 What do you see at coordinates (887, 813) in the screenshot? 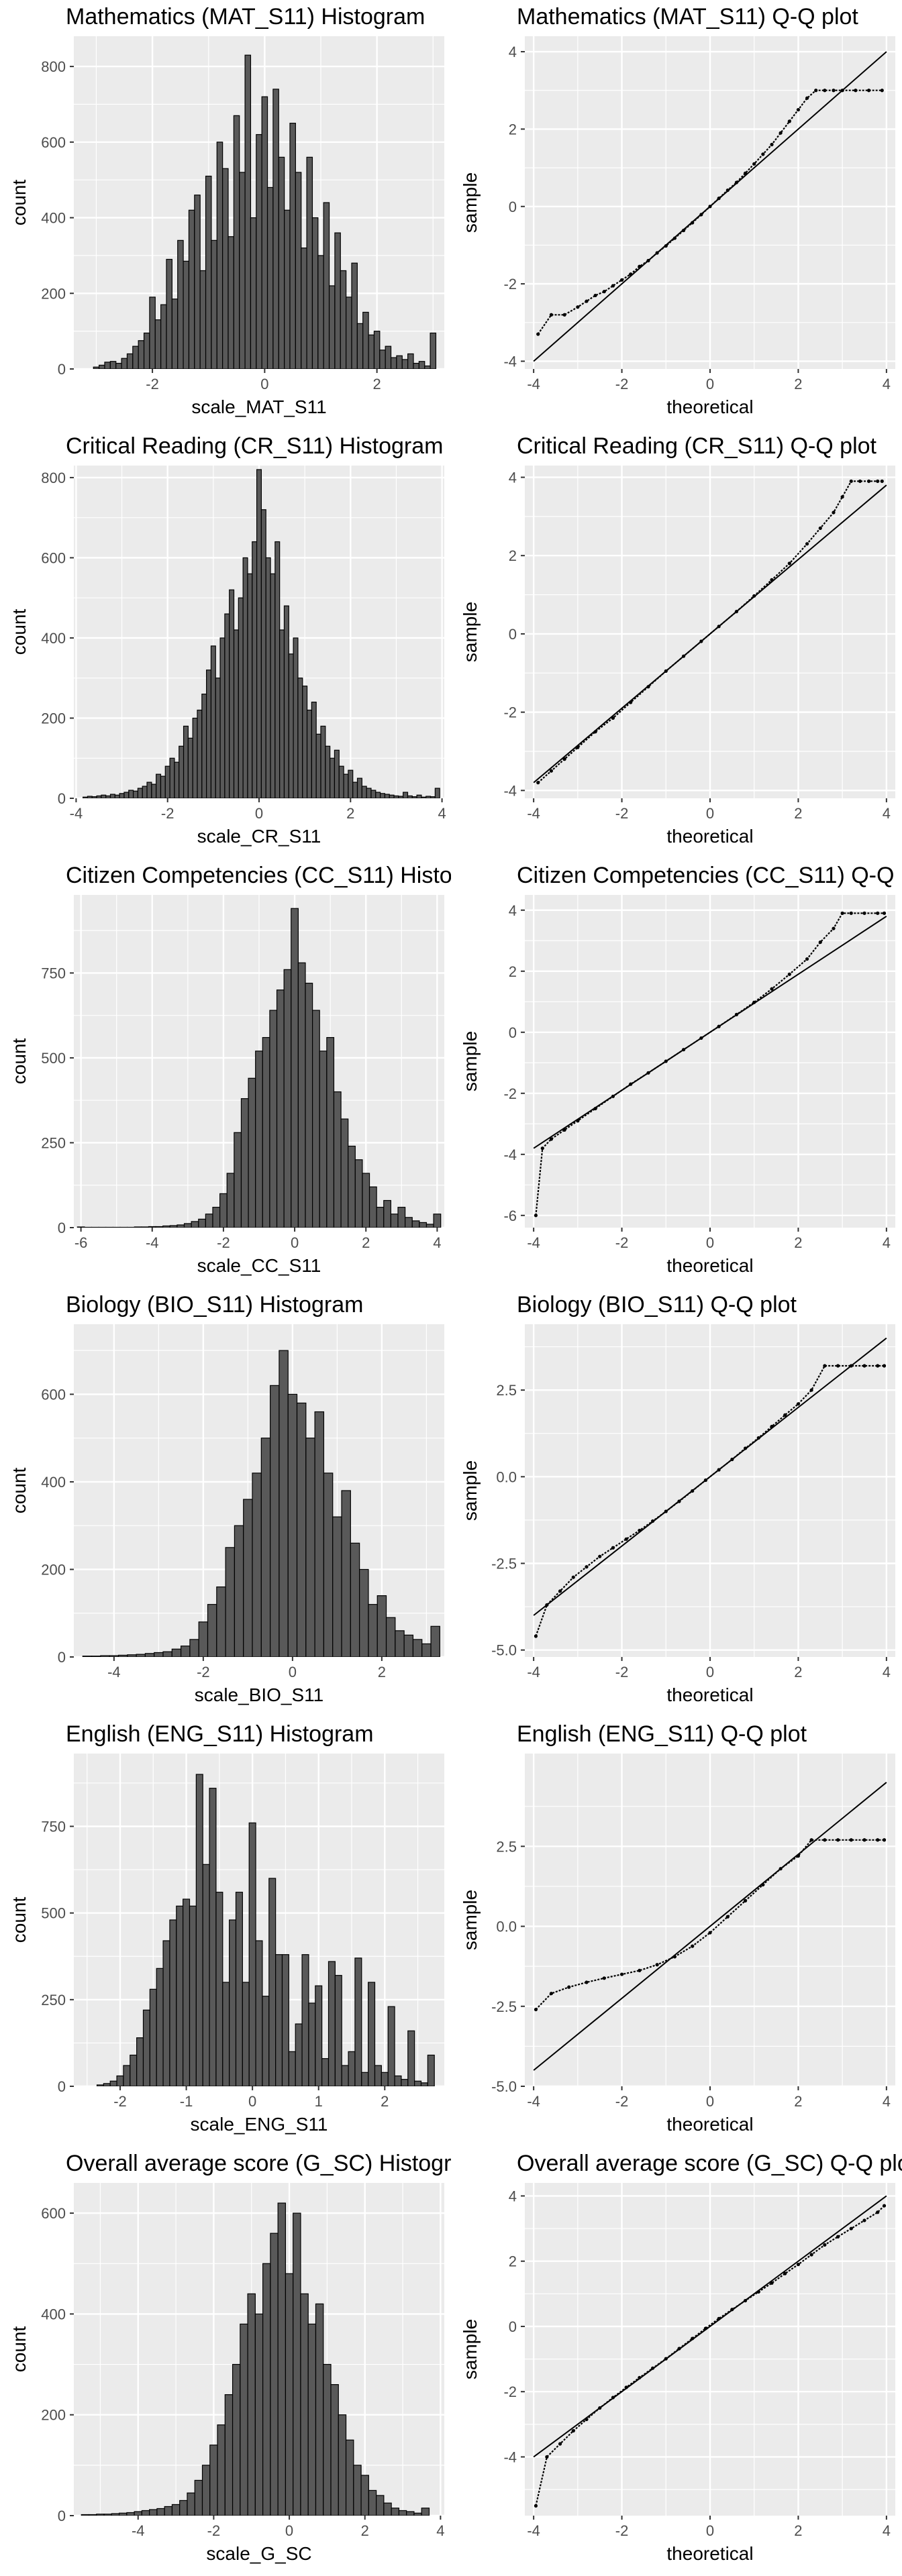
I see `x-tick-label: 4` at bounding box center [887, 813].